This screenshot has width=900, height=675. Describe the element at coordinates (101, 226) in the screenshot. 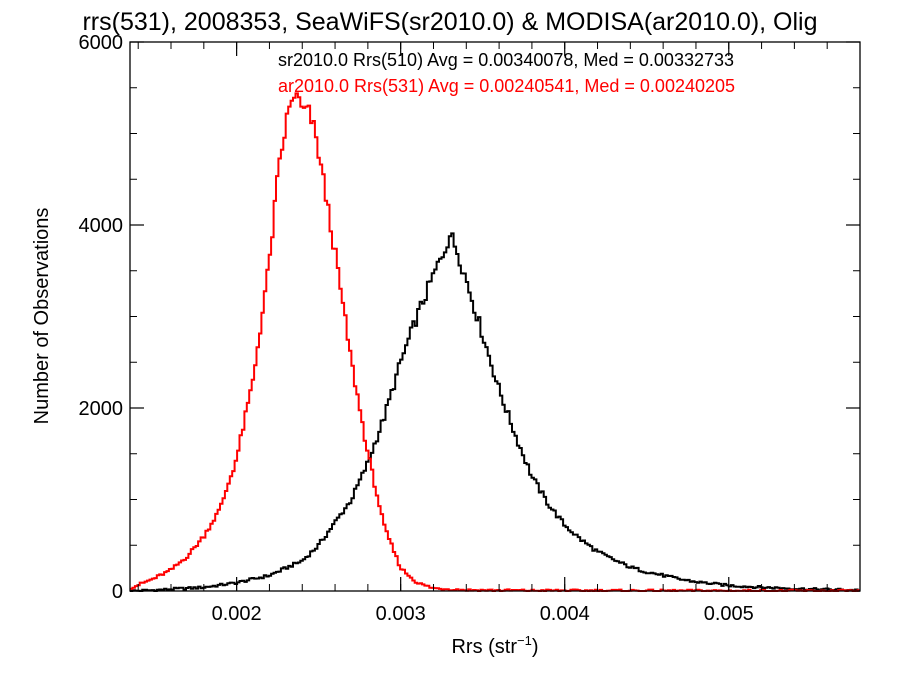

I see `y-tick-label: 4000` at that location.